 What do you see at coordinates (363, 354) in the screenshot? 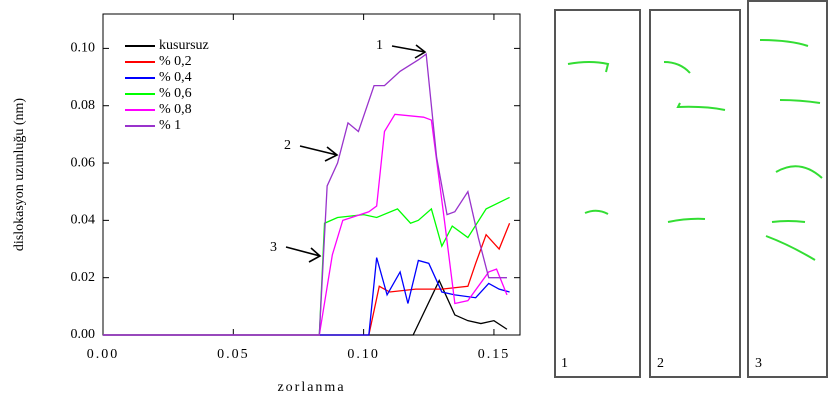
I see `x-tick-label: 0.10` at bounding box center [363, 354].